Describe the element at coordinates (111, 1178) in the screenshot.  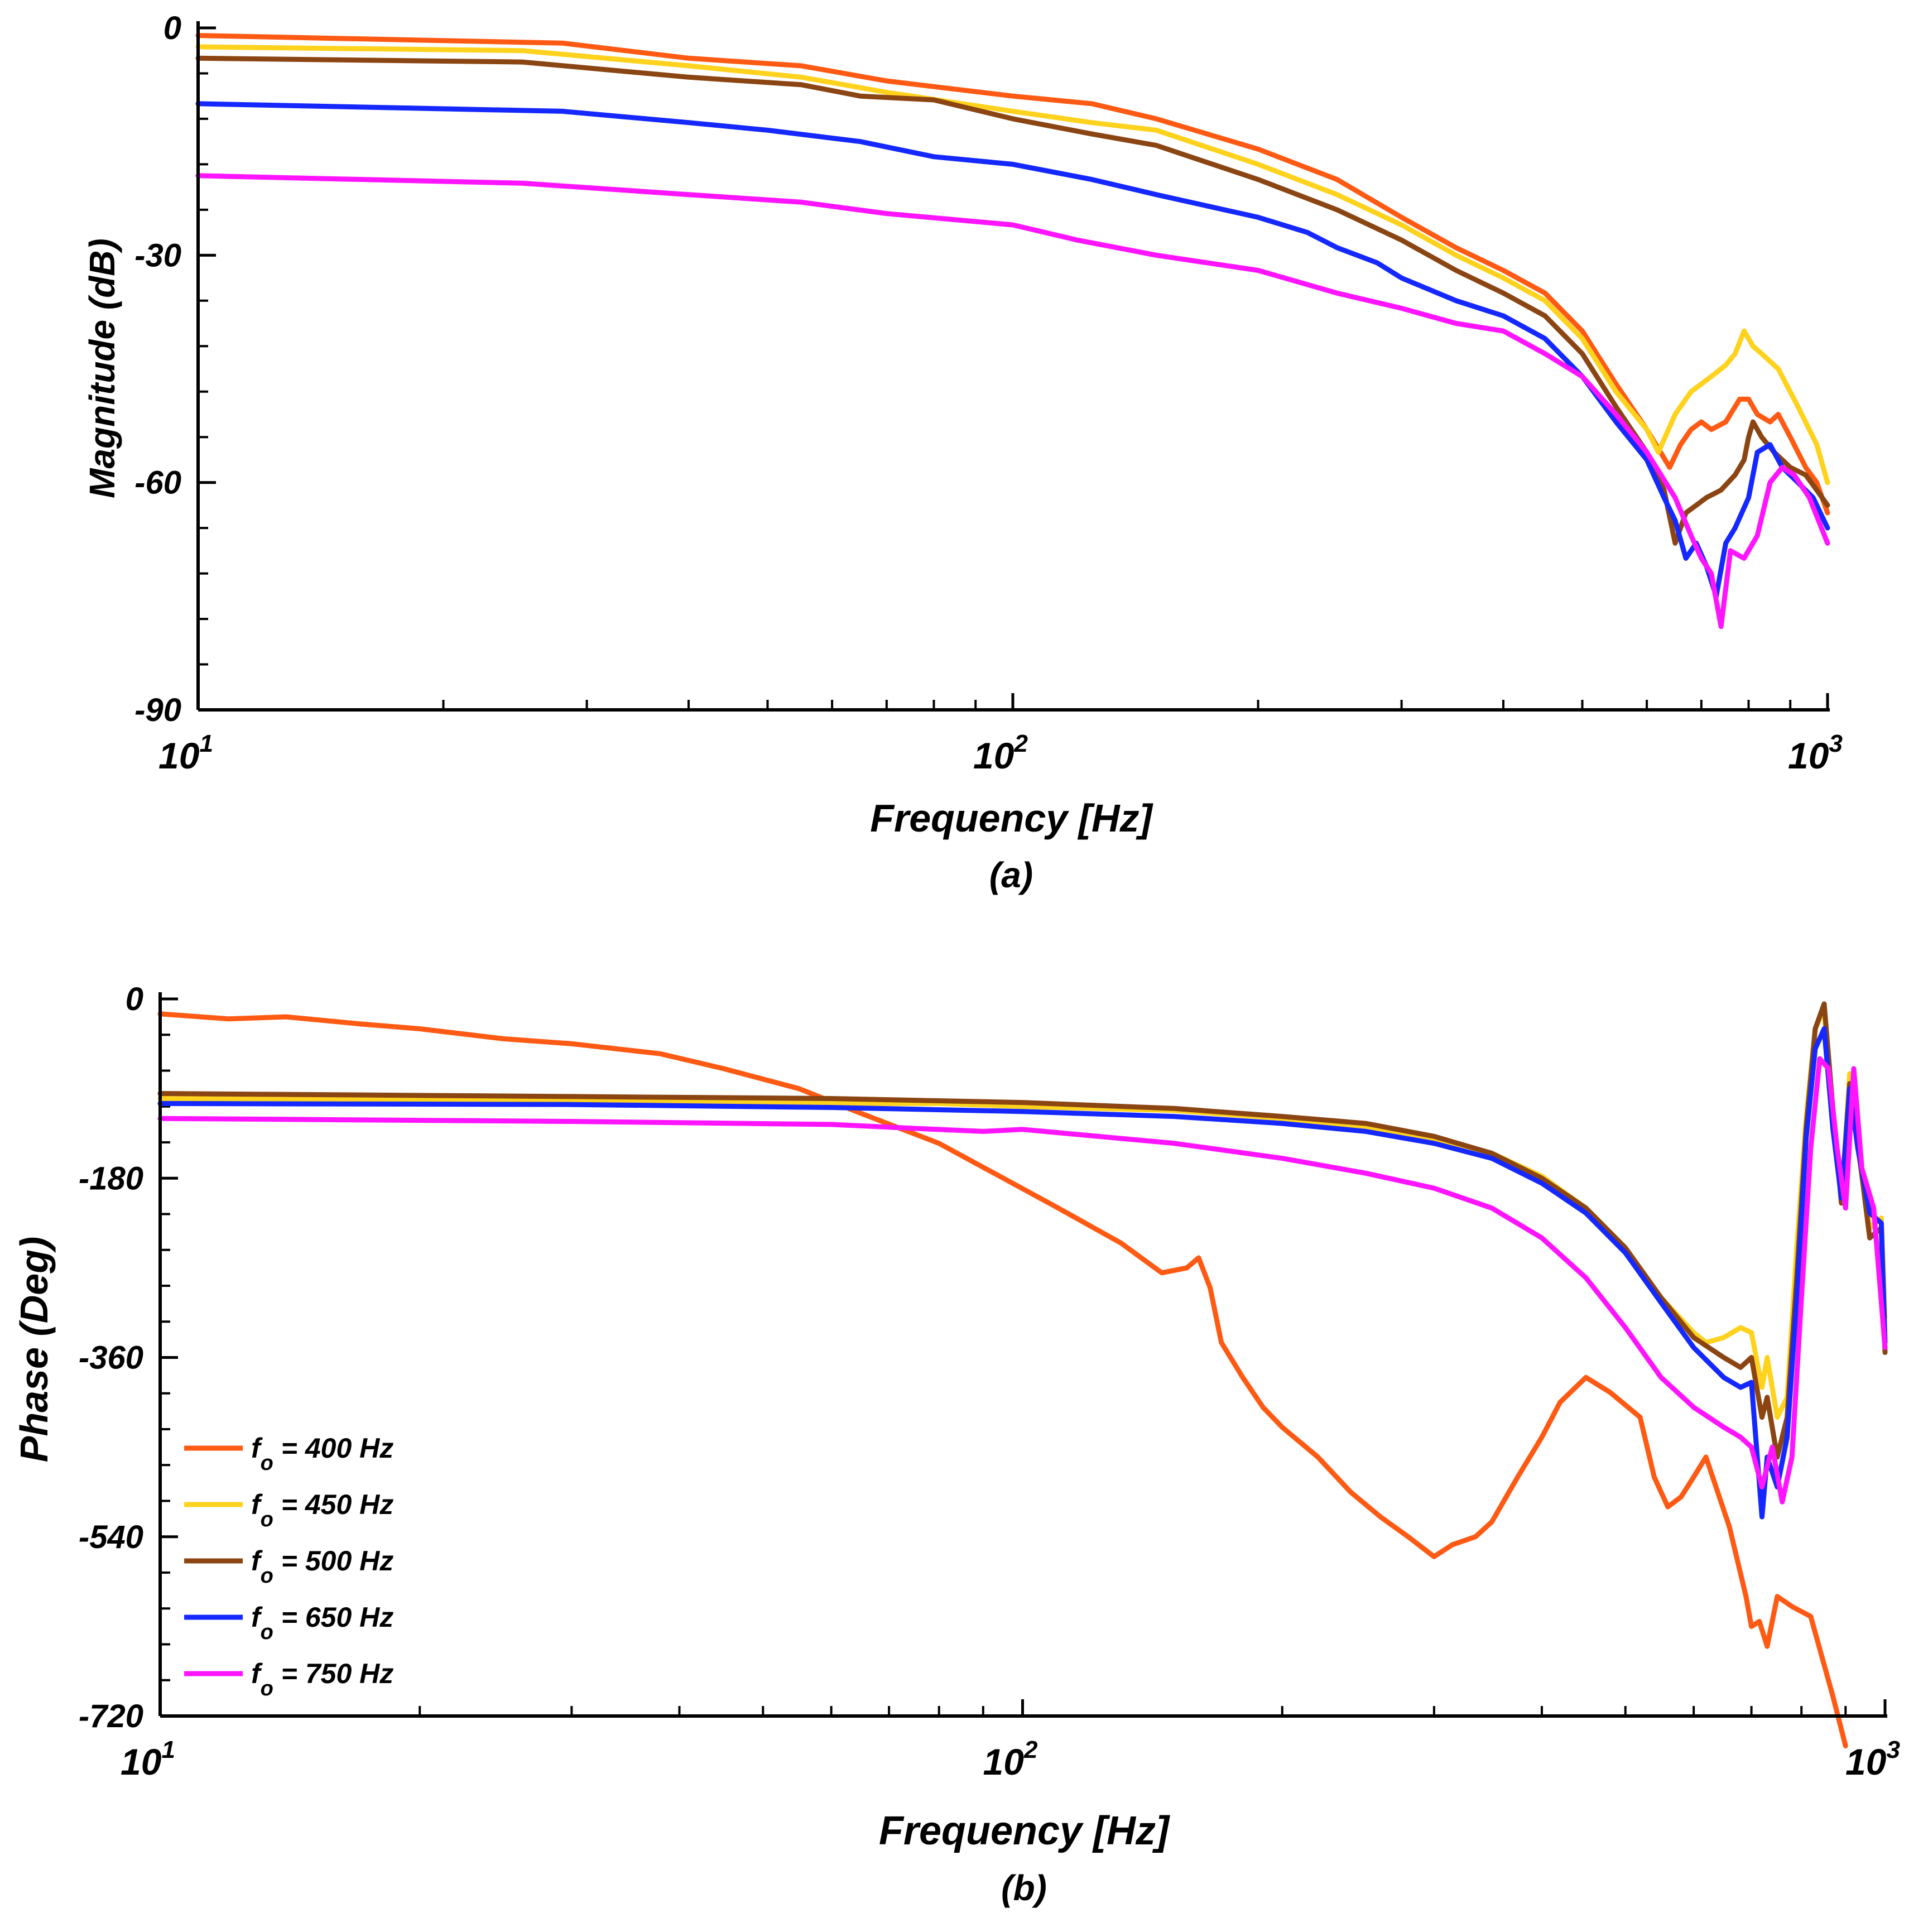
I see `phase-y-tick-label: -180` at that location.